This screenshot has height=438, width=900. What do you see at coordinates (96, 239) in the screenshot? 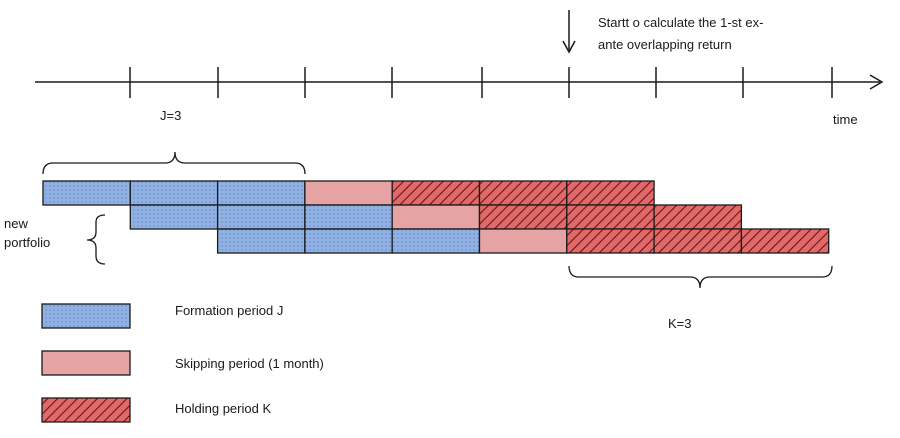
I see `portfolio-brace` at bounding box center [96, 239].